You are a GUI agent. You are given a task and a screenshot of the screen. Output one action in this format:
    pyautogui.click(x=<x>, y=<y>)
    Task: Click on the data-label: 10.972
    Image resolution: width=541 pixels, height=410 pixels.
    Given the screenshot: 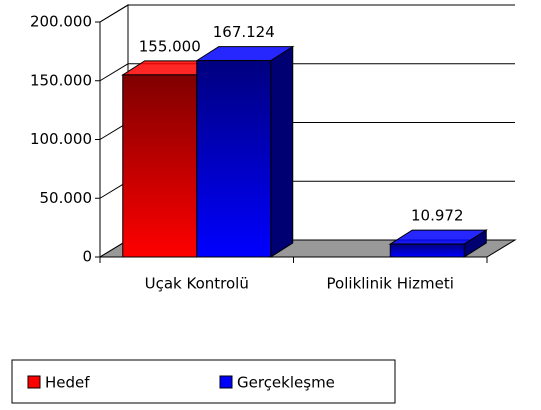 What is the action you would take?
    pyautogui.click(x=437, y=216)
    